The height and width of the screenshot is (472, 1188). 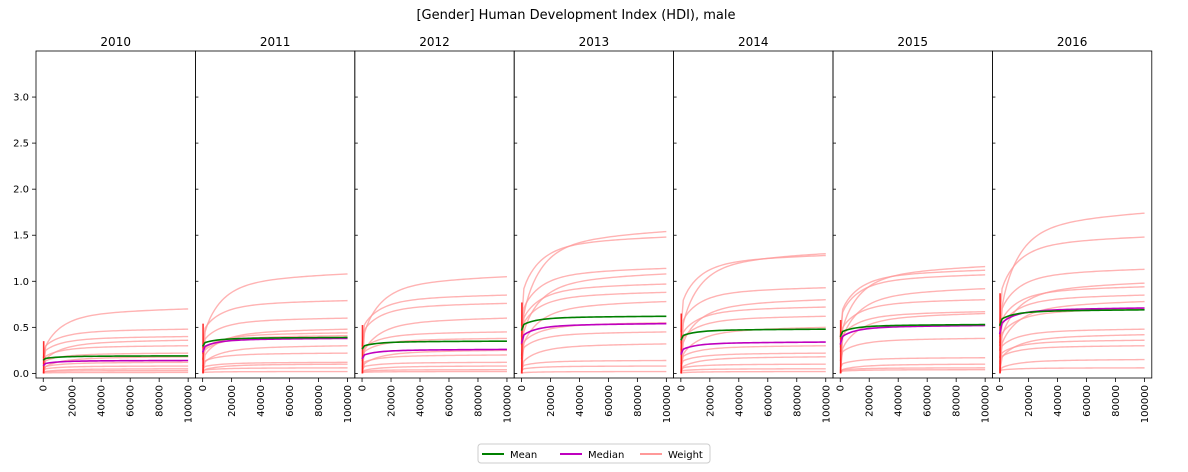 What do you see at coordinates (275, 229) in the screenshot?
I see `panel-2011: 2011 0 20000 40000 60000 80000 100000` at bounding box center [275, 229].